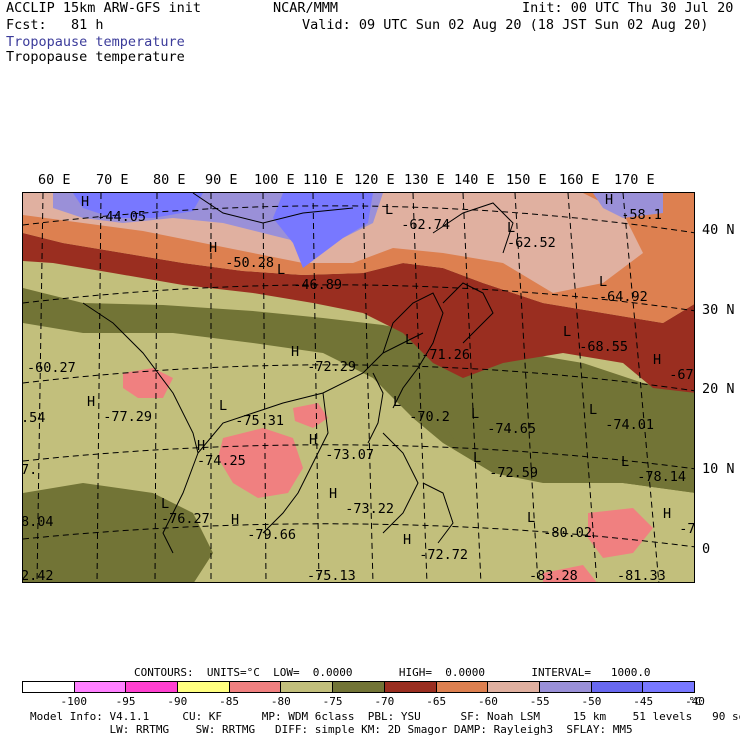  What do you see at coordinates (506, 465) in the screenshot?
I see `map-annotation: L -72.59` at bounding box center [506, 465].